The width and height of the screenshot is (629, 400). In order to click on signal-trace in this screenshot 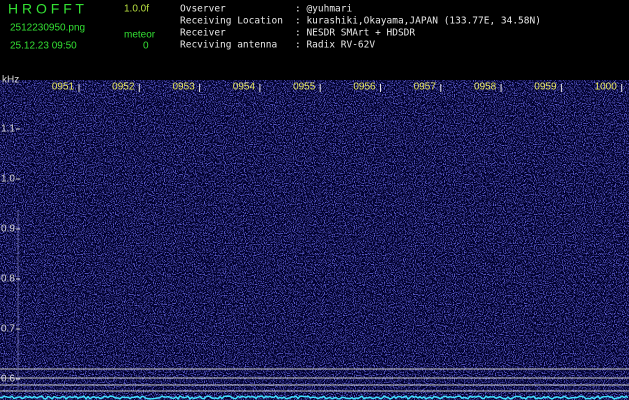, I will do `click(314, 397)`.